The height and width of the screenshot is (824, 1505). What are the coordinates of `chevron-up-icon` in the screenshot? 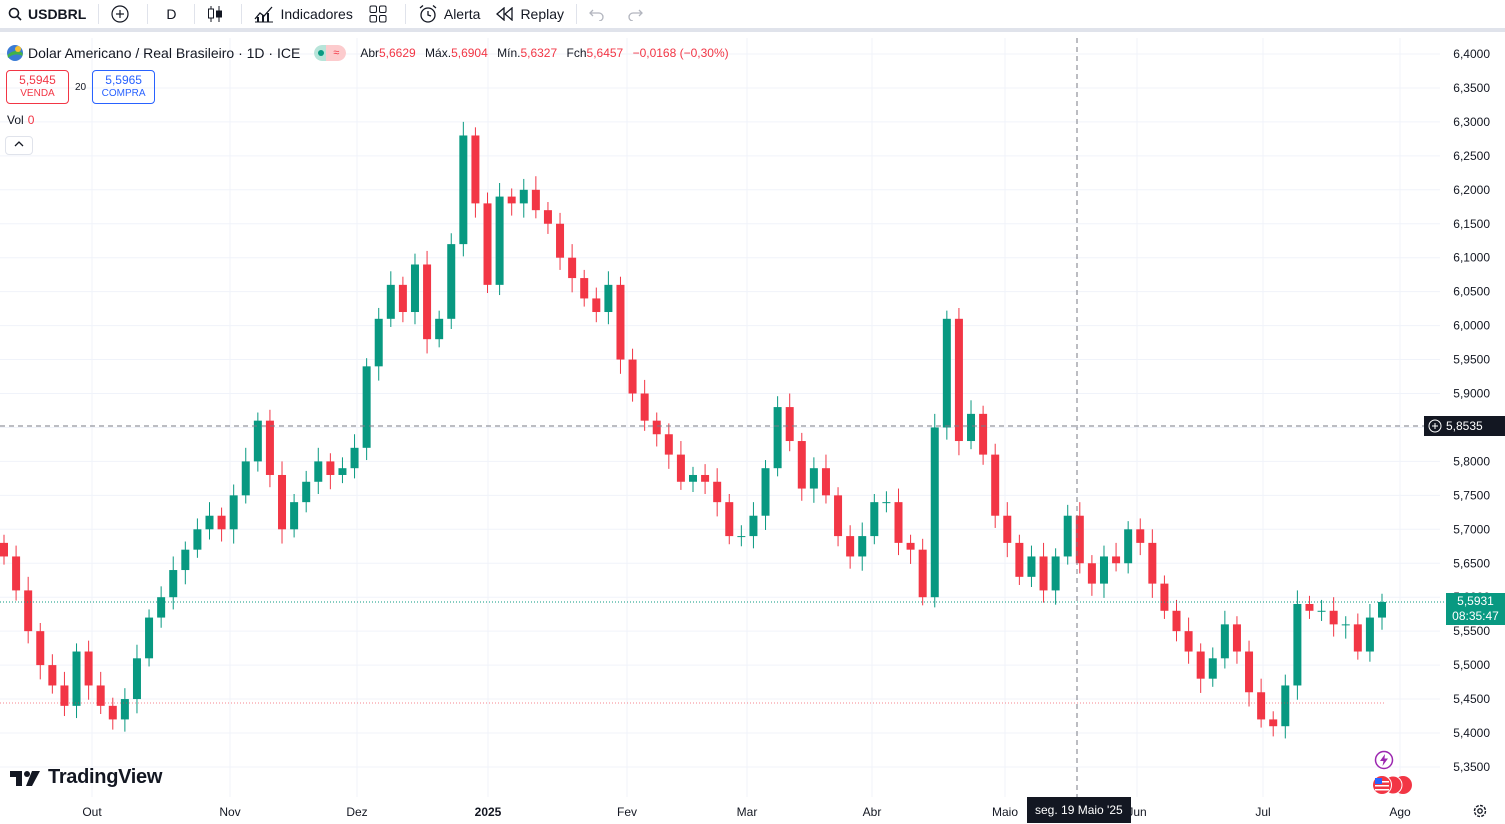 It's located at (19, 144).